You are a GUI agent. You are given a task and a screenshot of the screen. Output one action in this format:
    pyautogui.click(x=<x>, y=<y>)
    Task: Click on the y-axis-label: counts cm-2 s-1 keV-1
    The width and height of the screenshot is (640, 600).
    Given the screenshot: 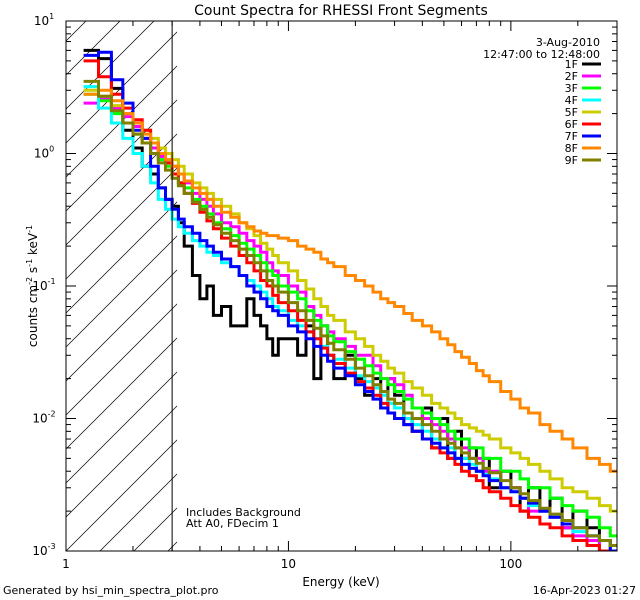 What is the action you would take?
    pyautogui.click(x=32, y=286)
    